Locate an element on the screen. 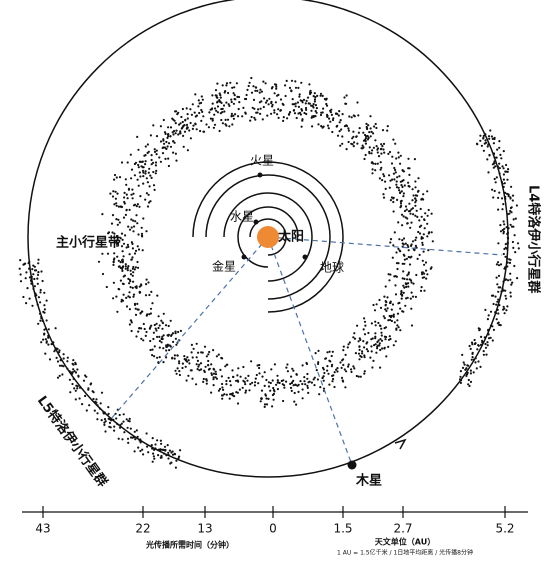 Image resolution: width=550 pixels, height=561 pixels. inner-orbits is located at coordinates (268, 237).